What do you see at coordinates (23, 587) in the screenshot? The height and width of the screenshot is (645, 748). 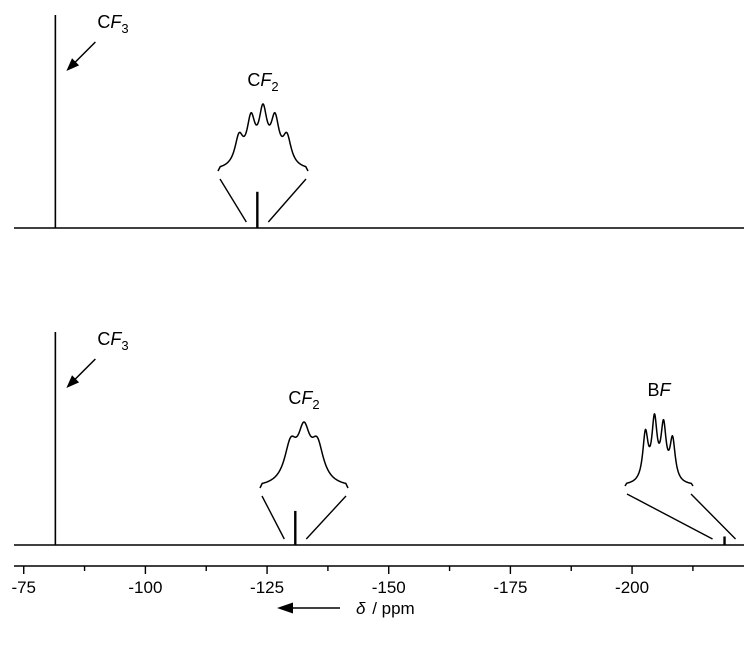 I see `x-tick-label: -75` at bounding box center [23, 587].